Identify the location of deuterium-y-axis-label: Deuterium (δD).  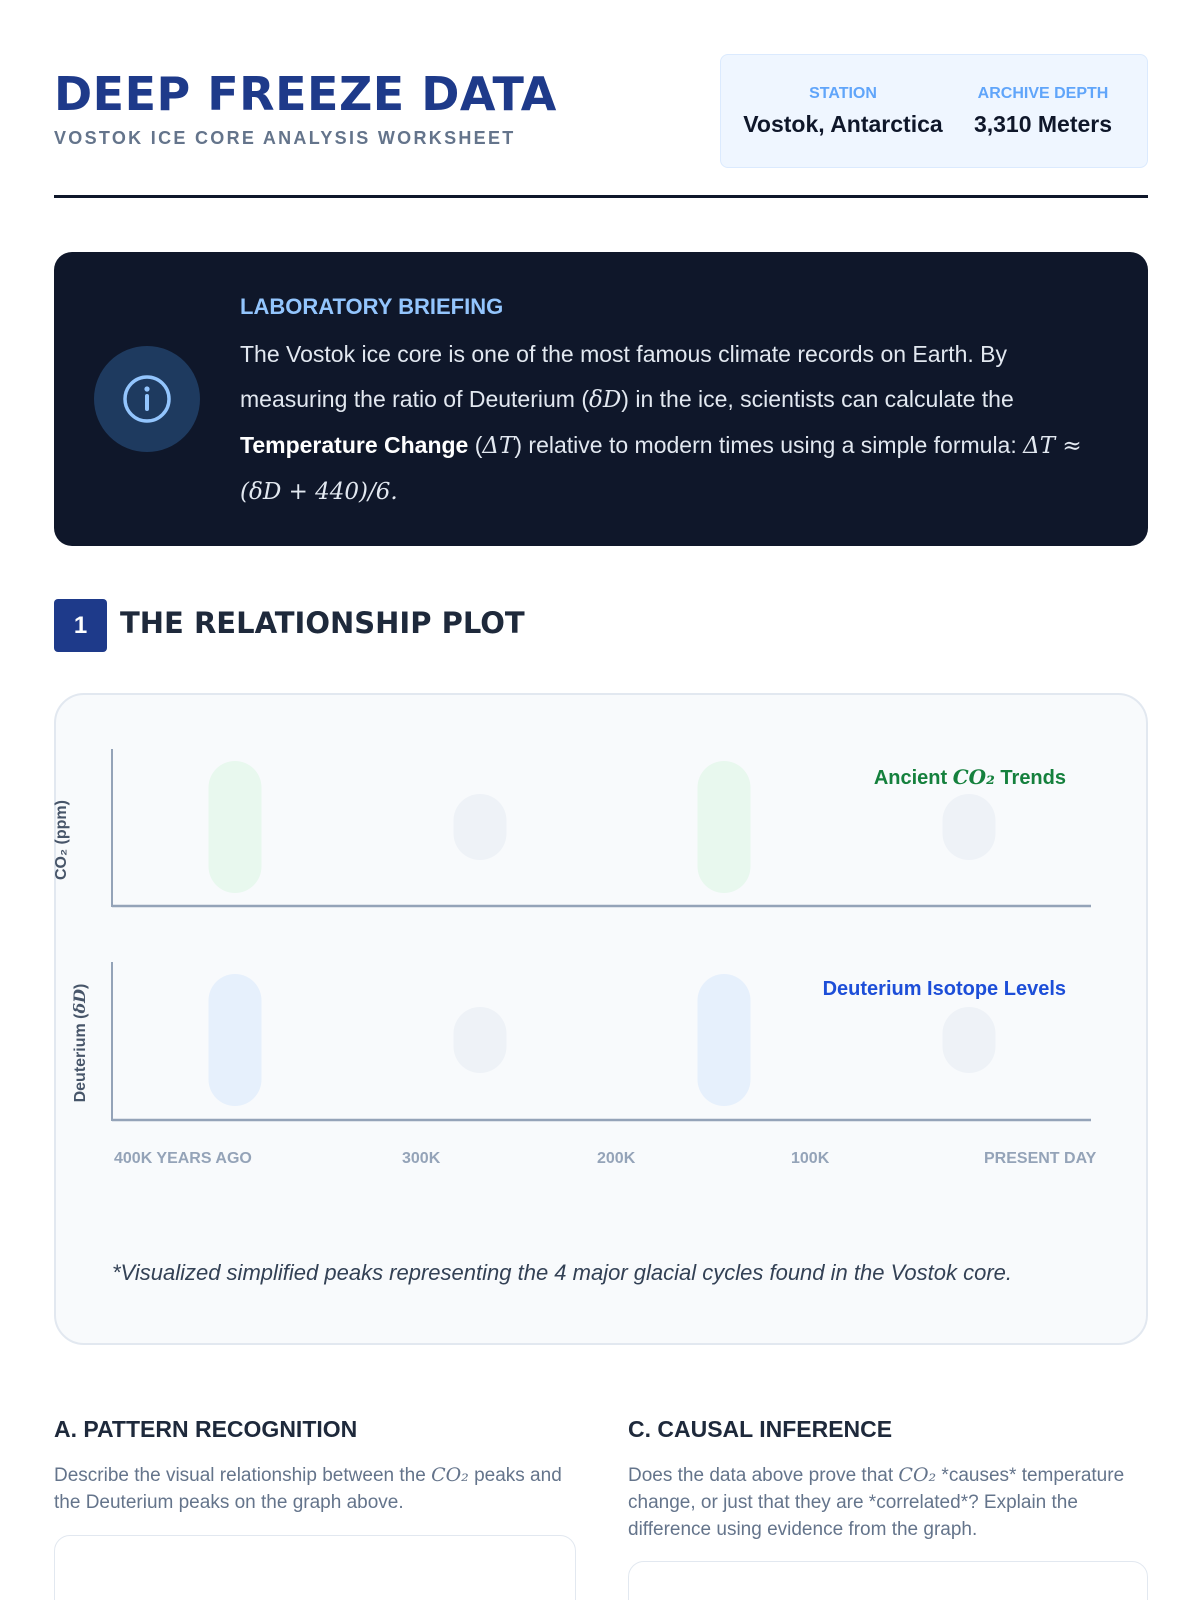
(80, 1043).